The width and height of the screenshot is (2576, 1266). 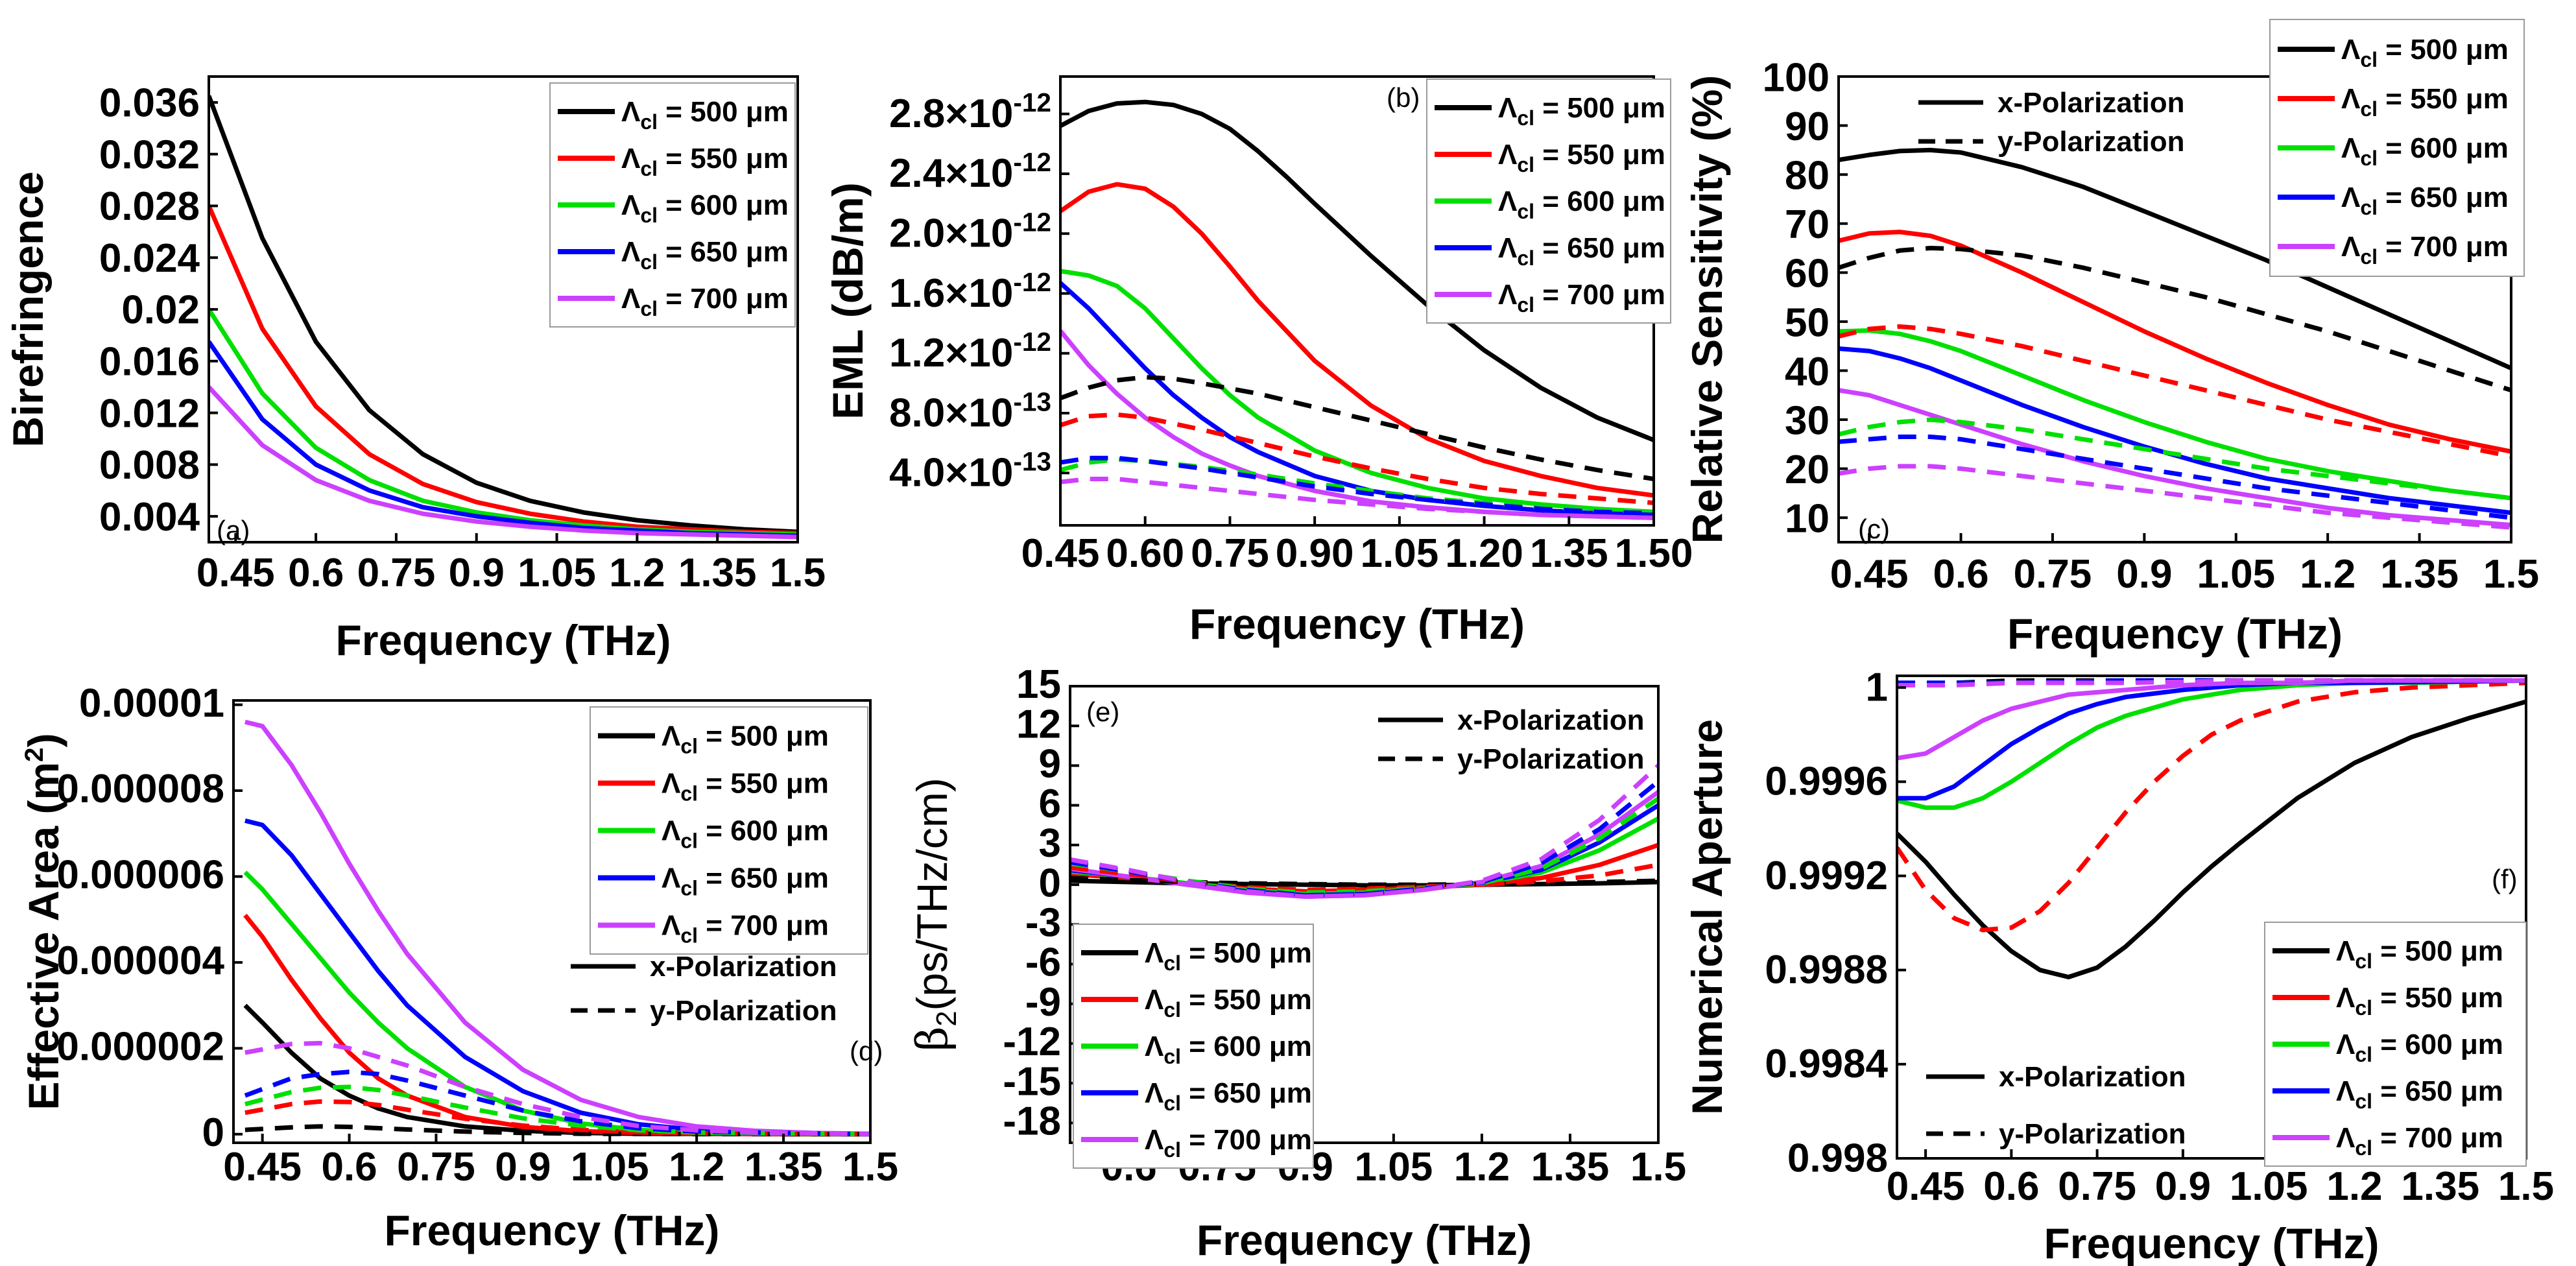 I want to click on x-tick-label: 0.60, so click(x=1145, y=554).